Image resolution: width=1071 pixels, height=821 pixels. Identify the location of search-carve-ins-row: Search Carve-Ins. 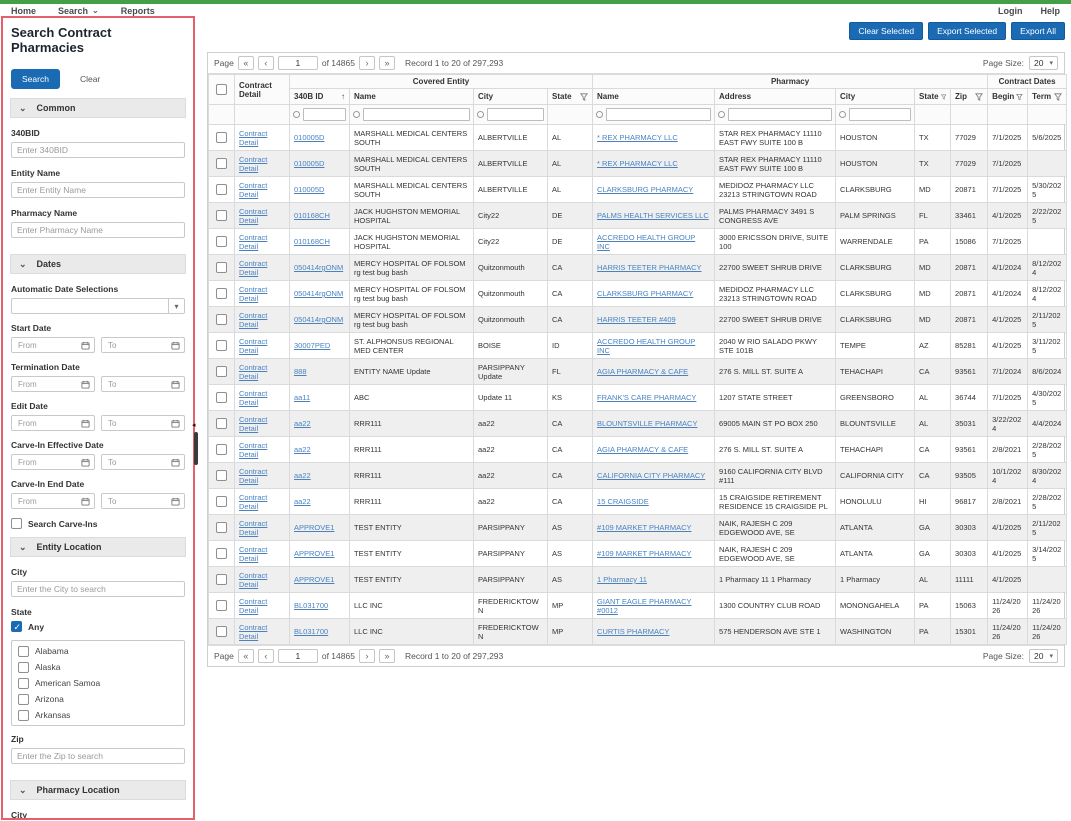
(98, 523).